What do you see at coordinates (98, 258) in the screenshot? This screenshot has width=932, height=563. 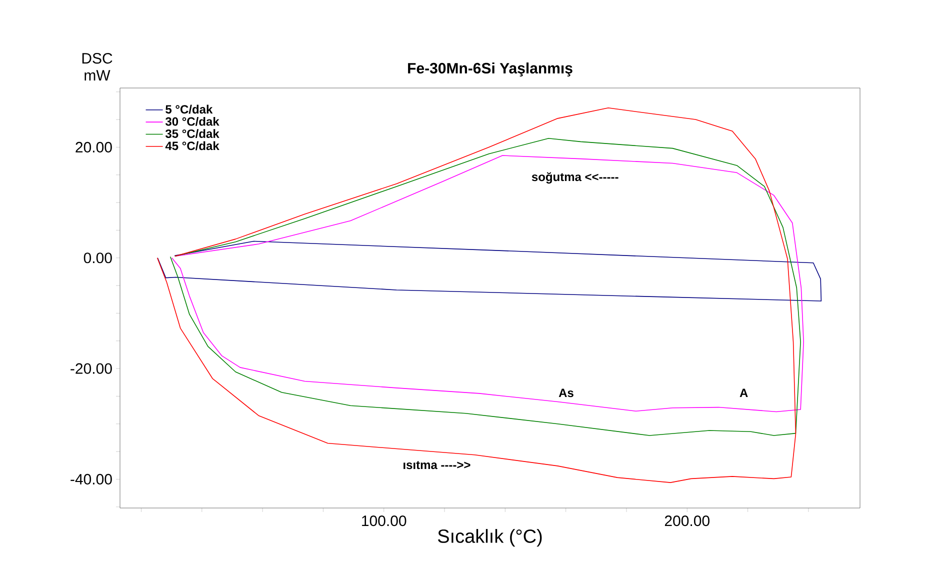 I see `y-tick-label: 0.00` at bounding box center [98, 258].